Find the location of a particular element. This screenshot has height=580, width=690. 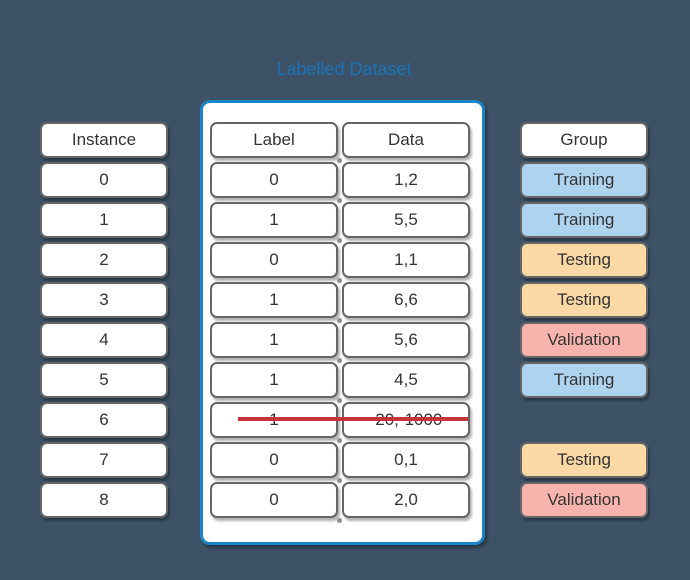

data-cell-2: 1,1 is located at coordinates (406, 260).